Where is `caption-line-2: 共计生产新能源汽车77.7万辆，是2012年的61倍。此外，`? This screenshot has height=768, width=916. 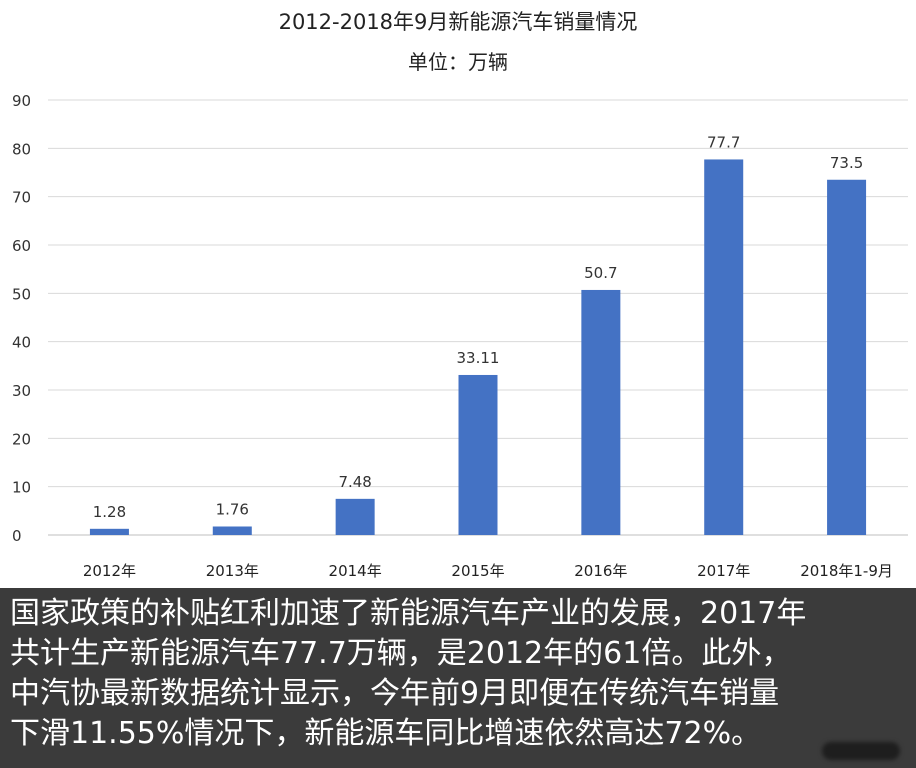
caption-line-2: 共计生产新能源汽车77.7万辆，是2012年的61倍。此外， is located at coordinates (401, 653).